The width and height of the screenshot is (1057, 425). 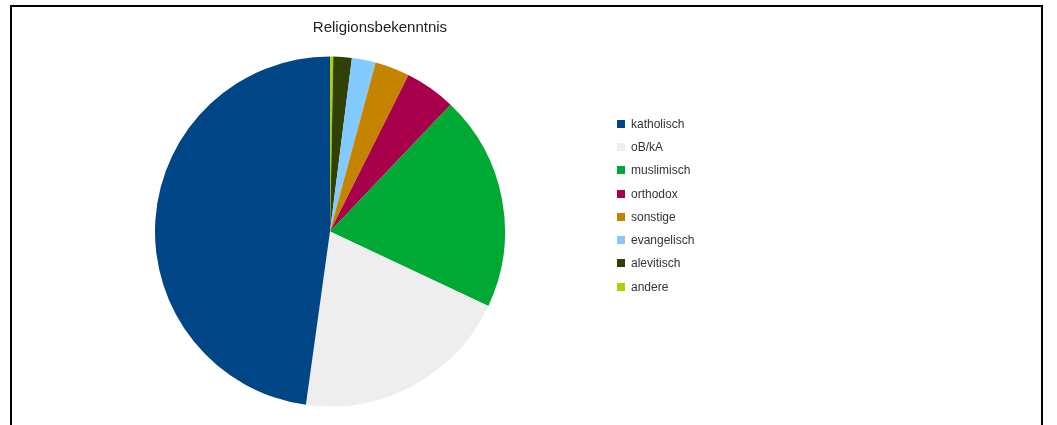 What do you see at coordinates (661, 170) in the screenshot?
I see `legend-label: muslimisch` at bounding box center [661, 170].